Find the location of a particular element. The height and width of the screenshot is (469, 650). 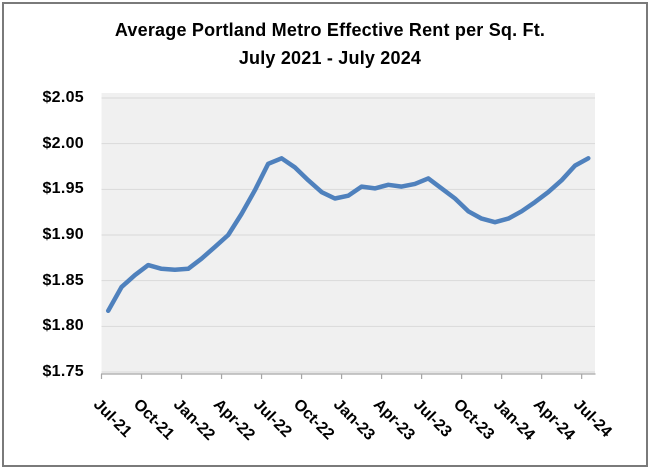

y-axis-label: $1.95 is located at coordinates (63, 189).